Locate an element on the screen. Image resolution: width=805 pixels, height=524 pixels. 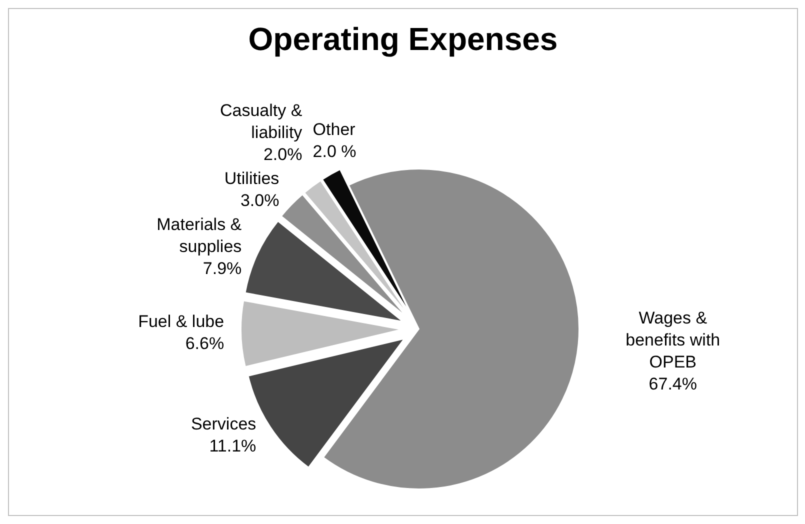
data-label: 3.0% is located at coordinates (260, 200).